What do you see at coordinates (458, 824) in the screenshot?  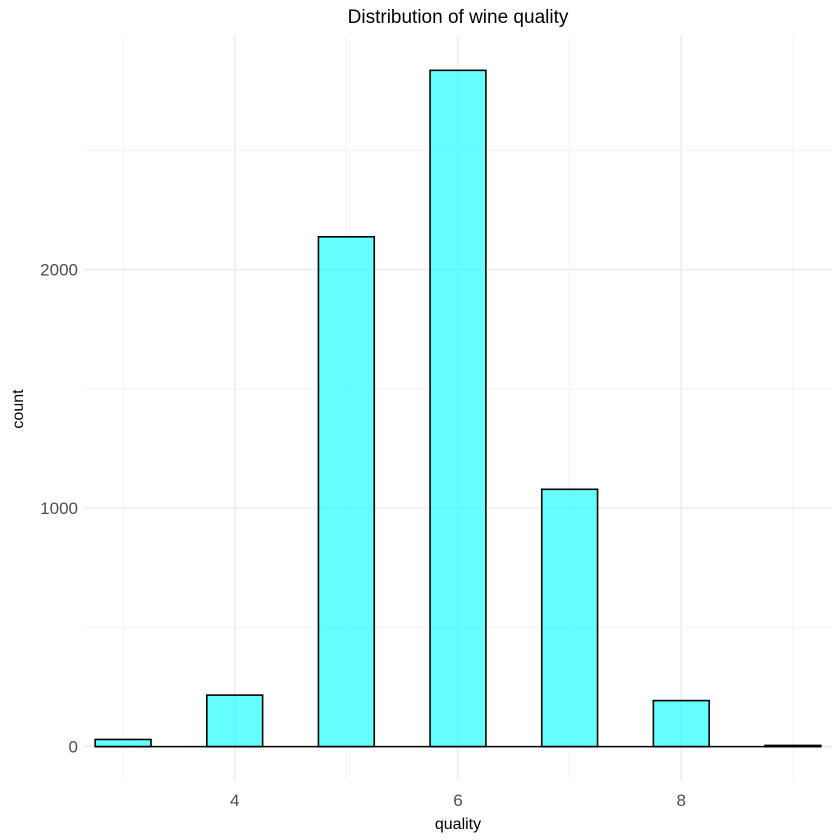 I see `x-axis-label: quality` at bounding box center [458, 824].